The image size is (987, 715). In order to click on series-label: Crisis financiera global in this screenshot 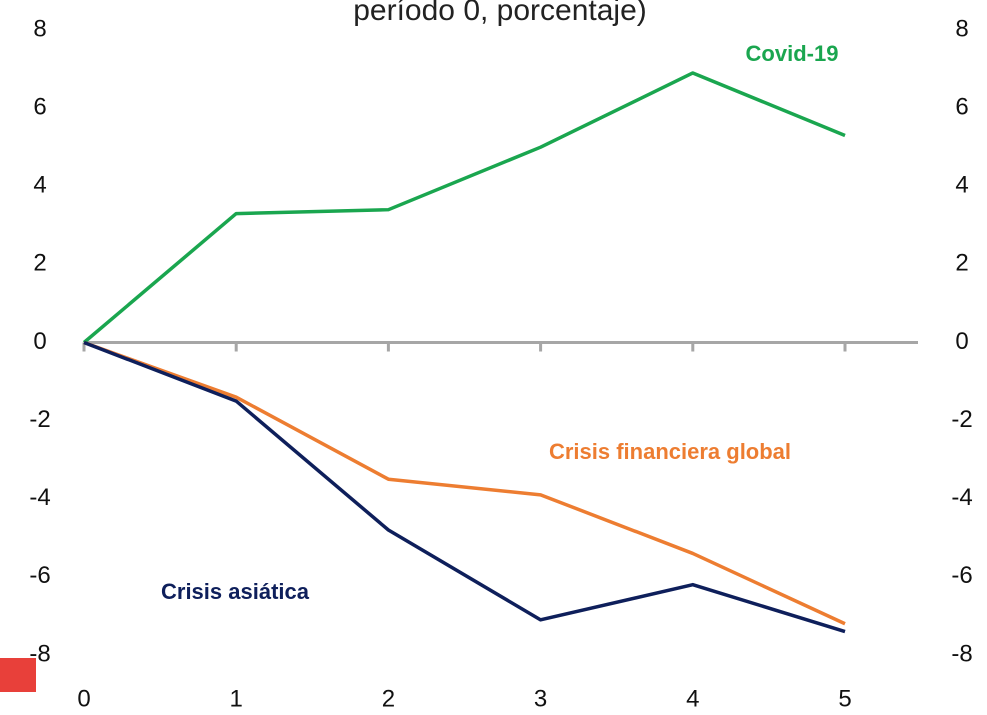, I will do `click(670, 451)`.